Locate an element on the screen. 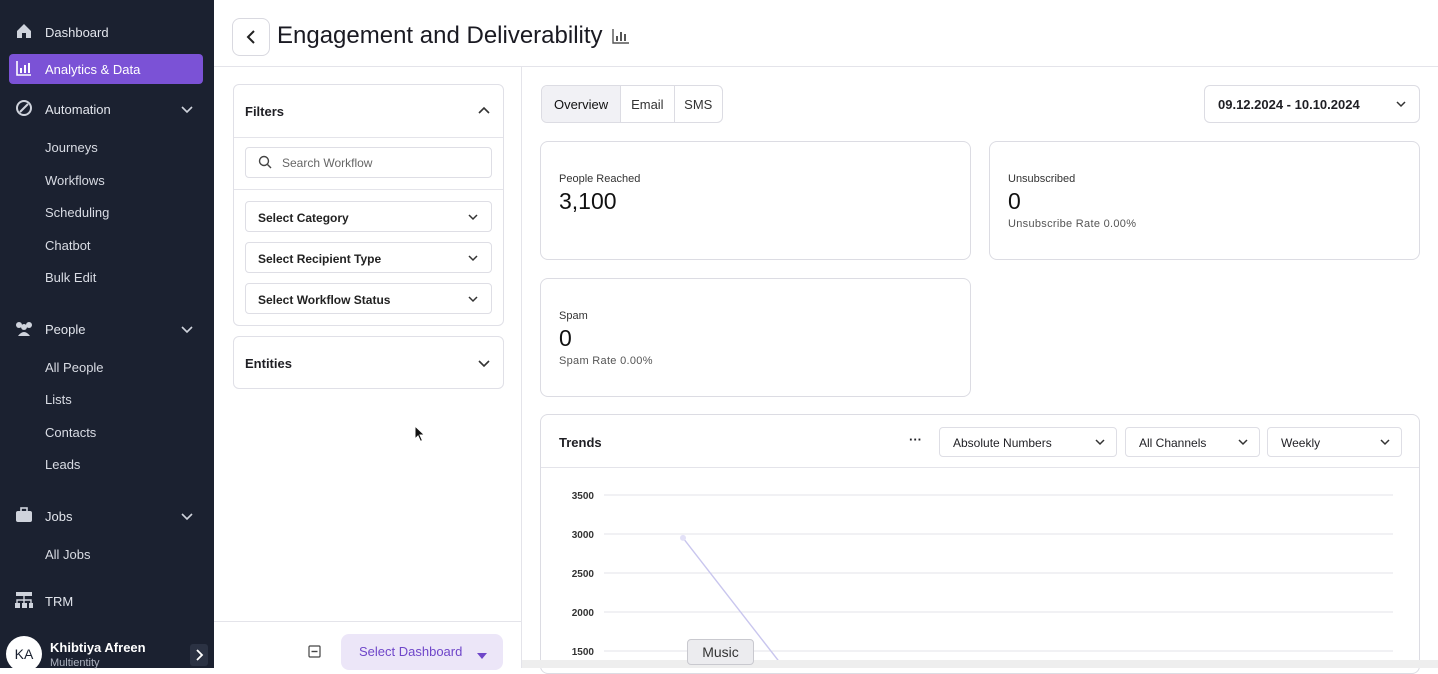  sidebar-subitem-all-jobs: All Jobs is located at coordinates (68, 554).